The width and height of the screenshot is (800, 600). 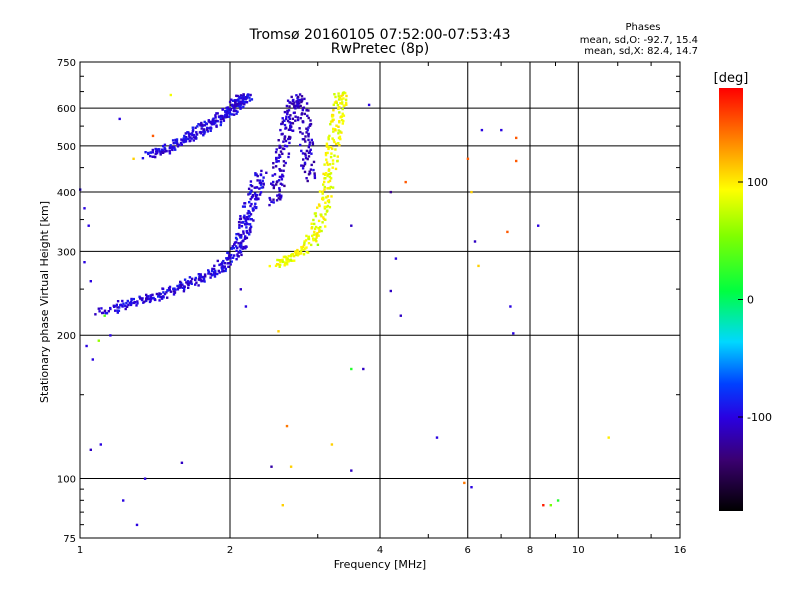 I want to click on y-tick-label: 500, so click(x=66, y=147).